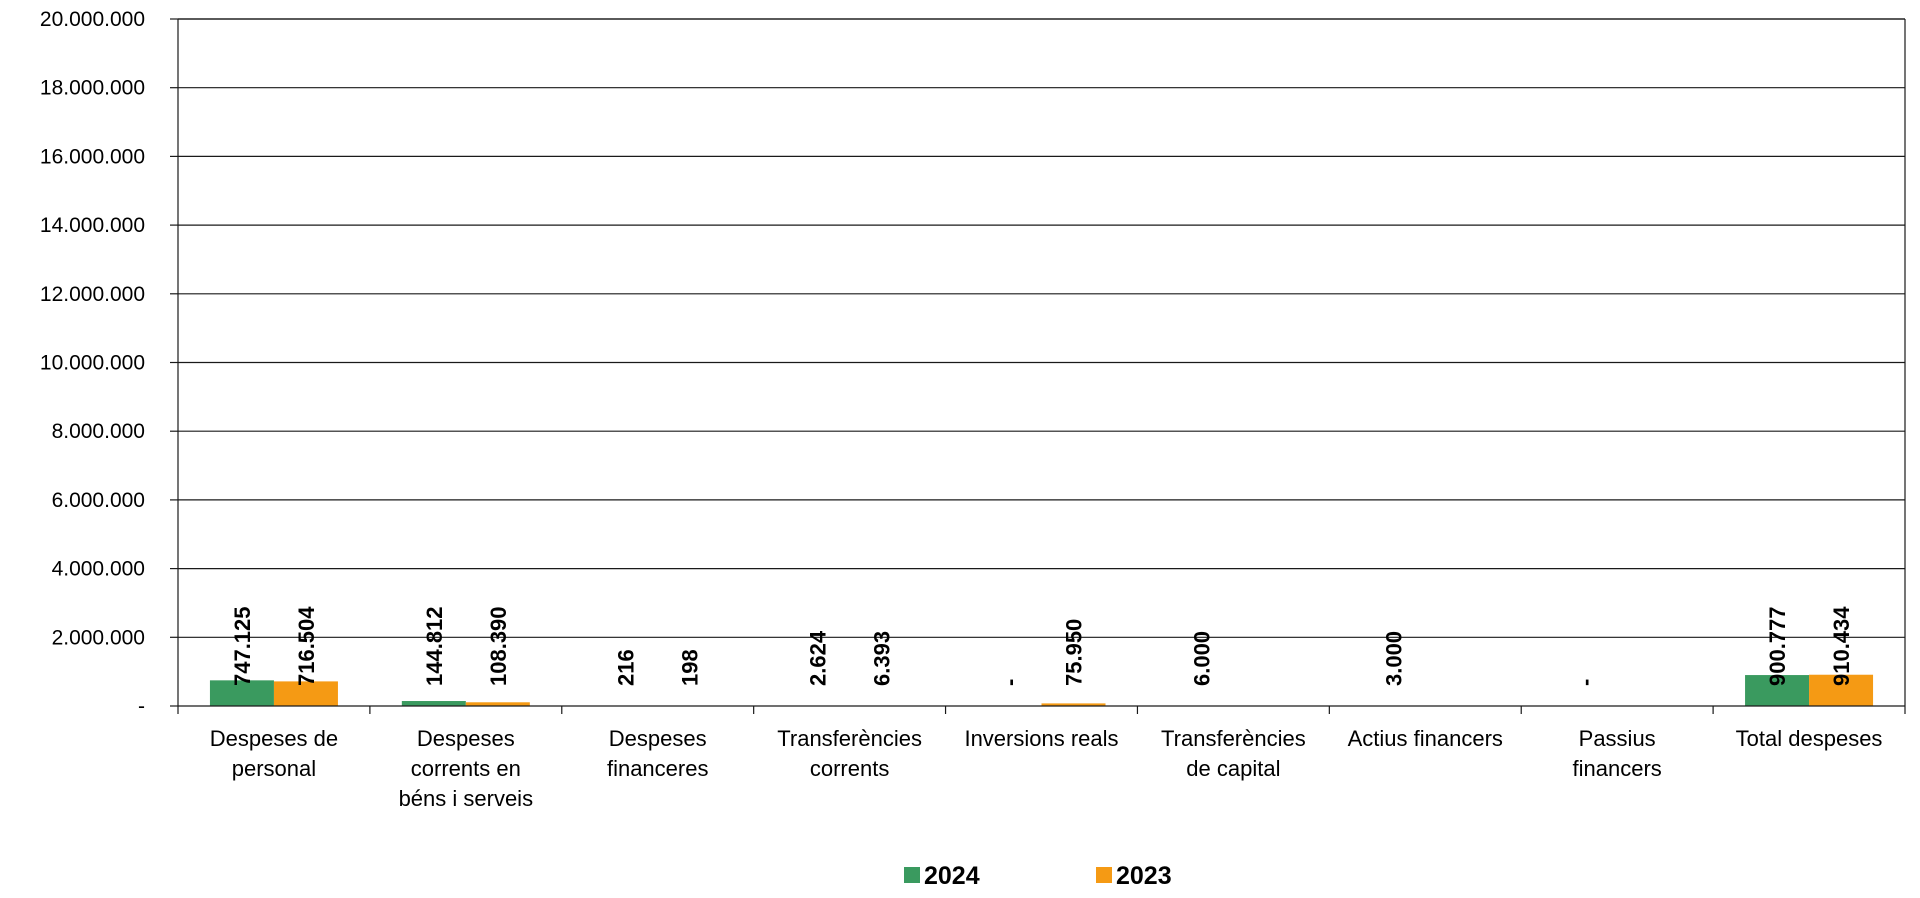 This screenshot has height=898, width=1920. What do you see at coordinates (1144, 876) in the screenshot?
I see `legend-label-2023: 2023` at bounding box center [1144, 876].